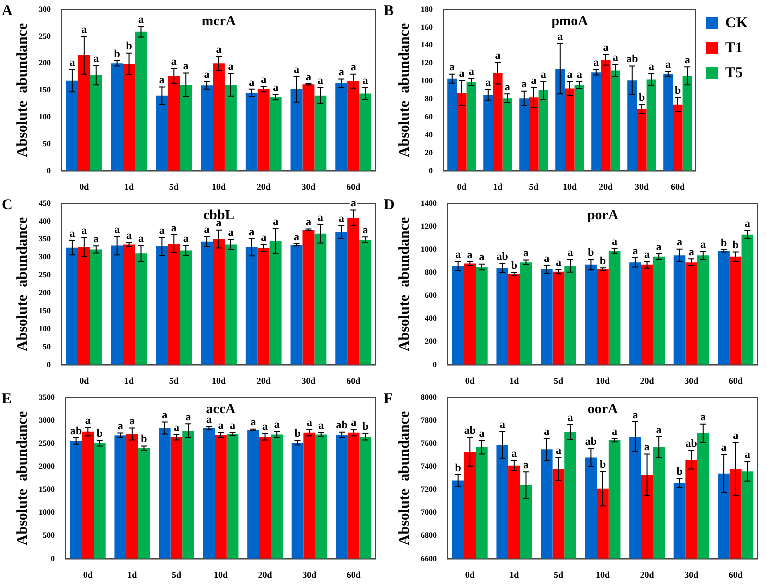  I want to click on y-tick-label: 7400, so click(429, 467).